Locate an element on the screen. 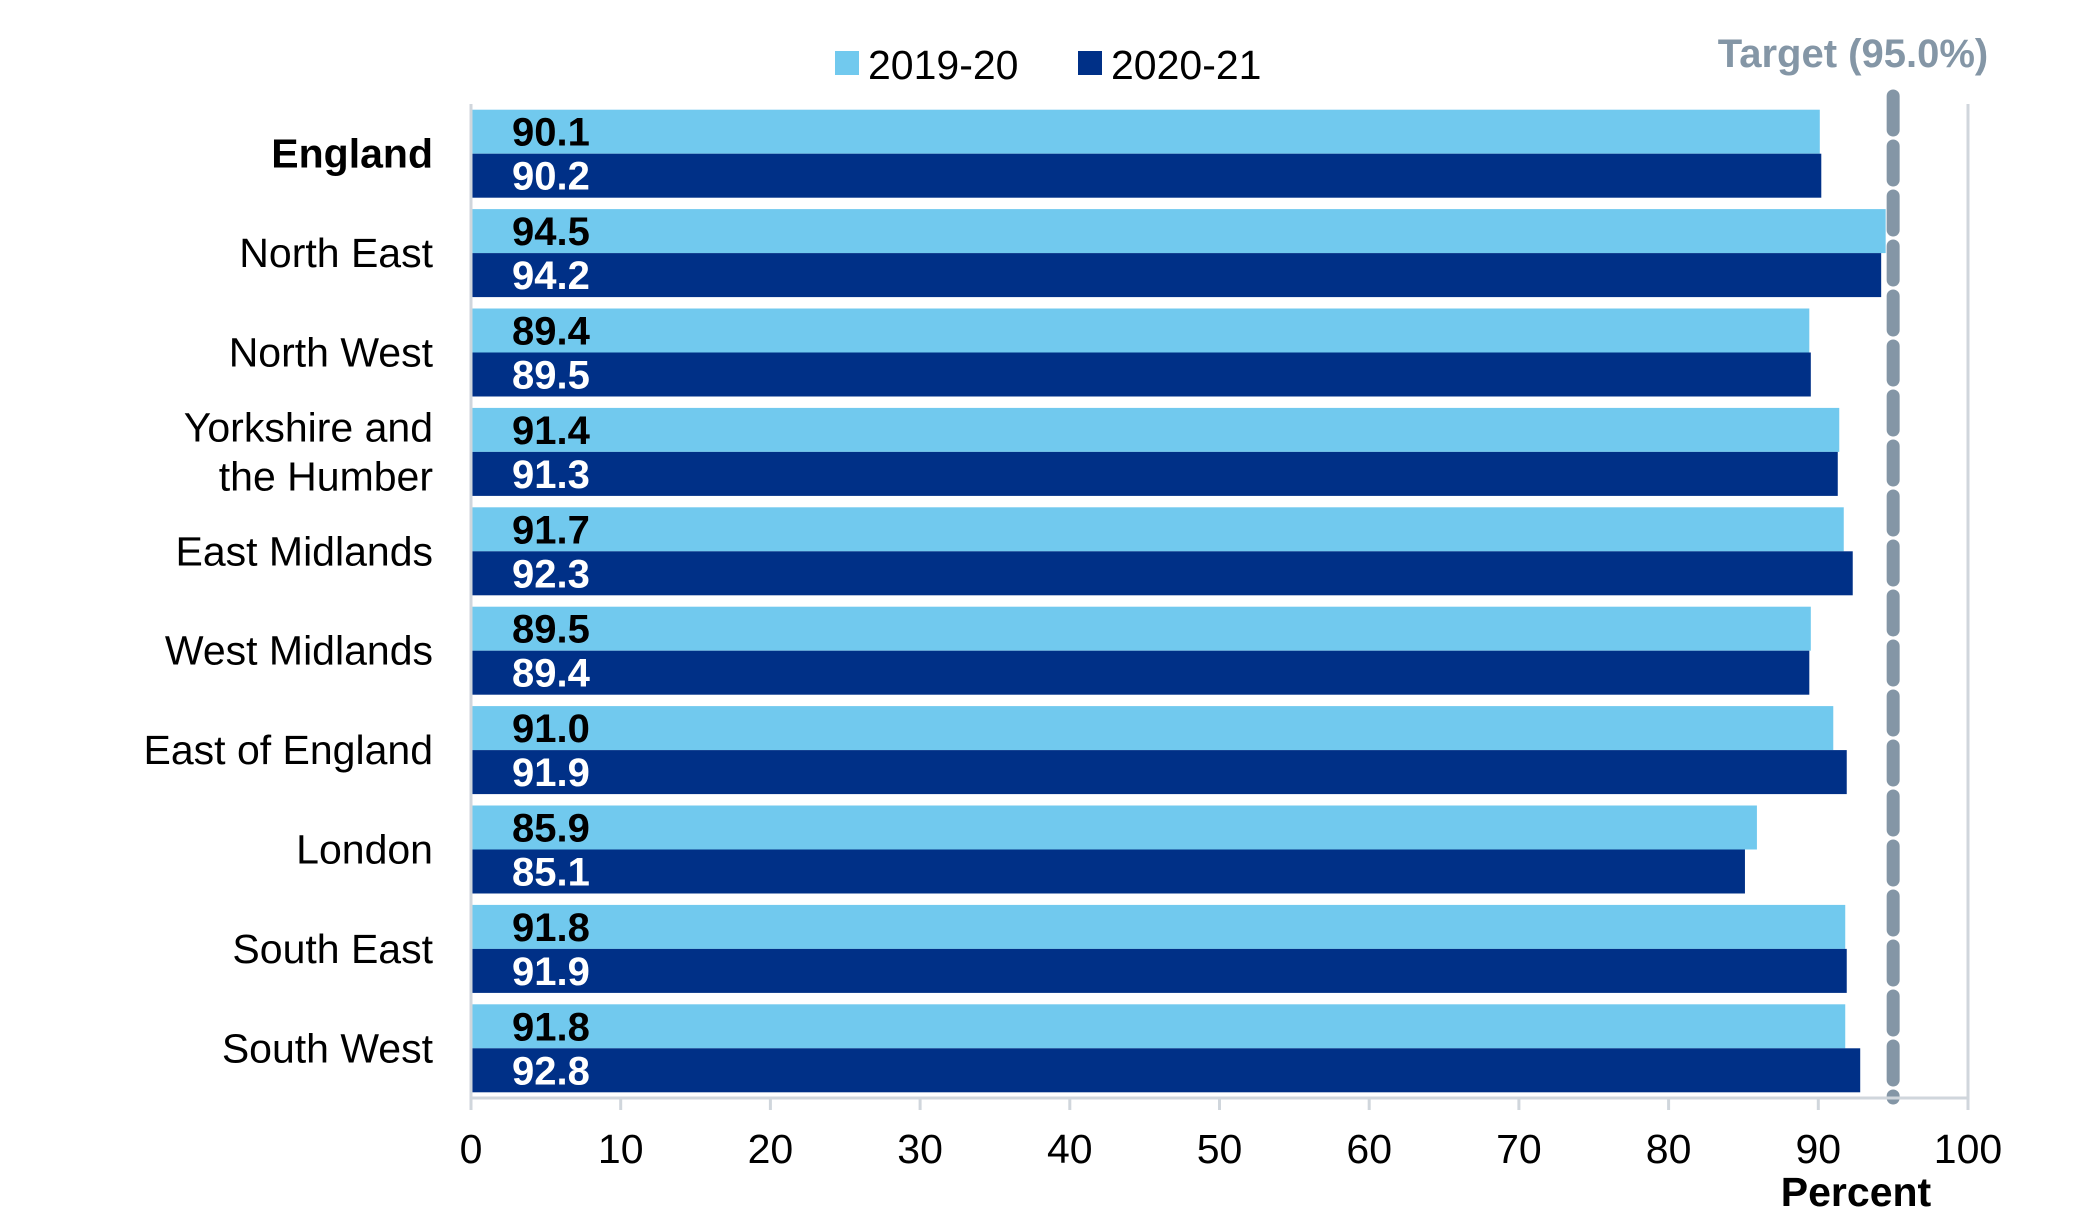 This screenshot has height=1221, width=2092. bar-2019-20-south-west is located at coordinates (1158, 1026).